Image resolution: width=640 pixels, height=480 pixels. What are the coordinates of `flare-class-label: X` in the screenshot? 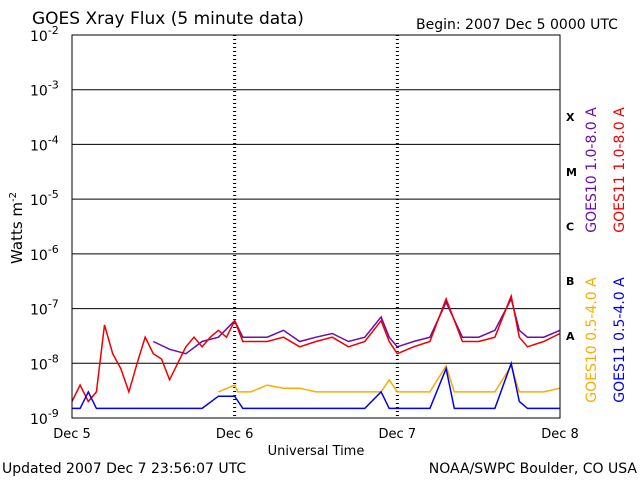 It's located at (570, 117).